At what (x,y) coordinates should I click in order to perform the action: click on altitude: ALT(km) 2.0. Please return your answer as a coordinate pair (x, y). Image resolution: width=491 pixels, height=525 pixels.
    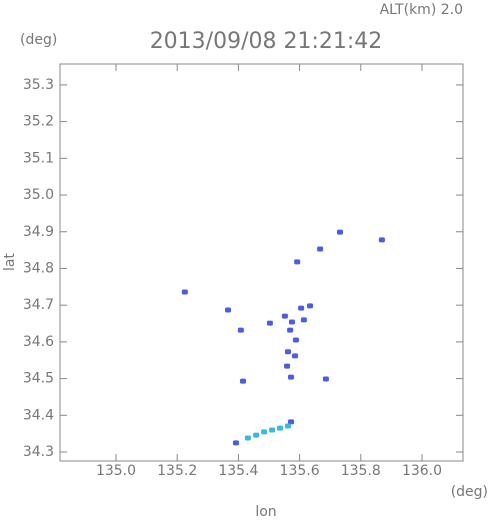
    Looking at the image, I should click on (421, 10).